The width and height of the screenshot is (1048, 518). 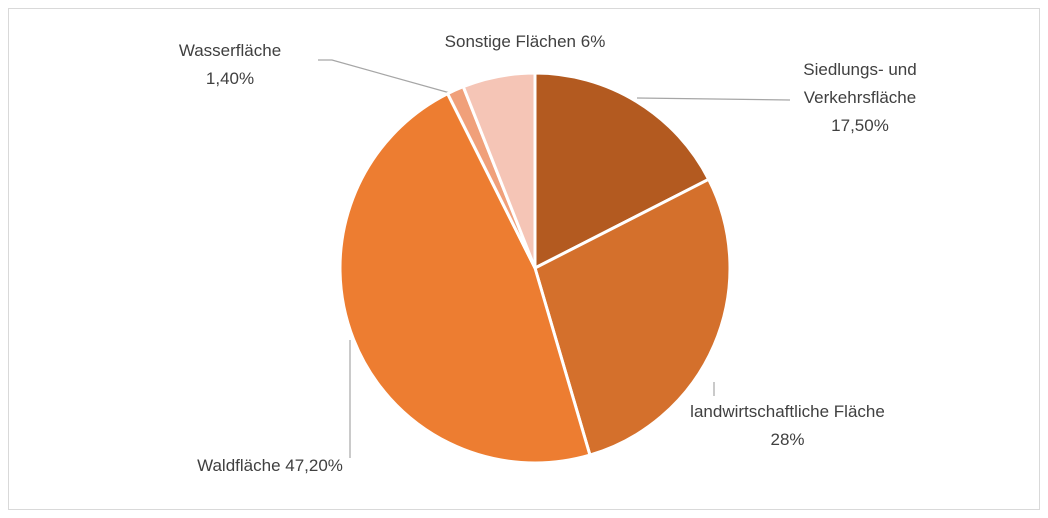 I want to click on value-label: 47,20%, so click(x=314, y=465).